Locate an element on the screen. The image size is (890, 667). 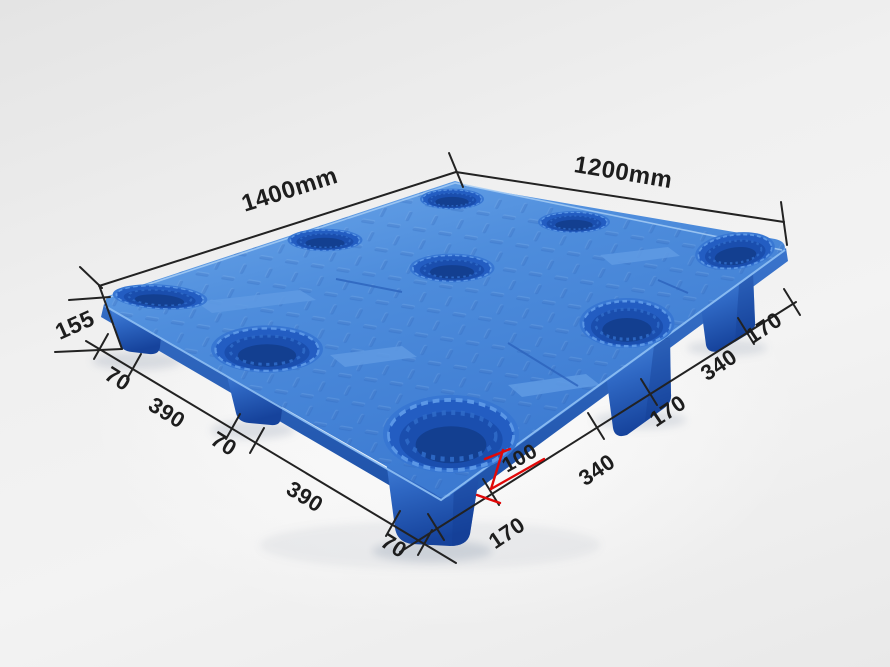
dim-tick-1200-right is located at coordinates (784, 223).